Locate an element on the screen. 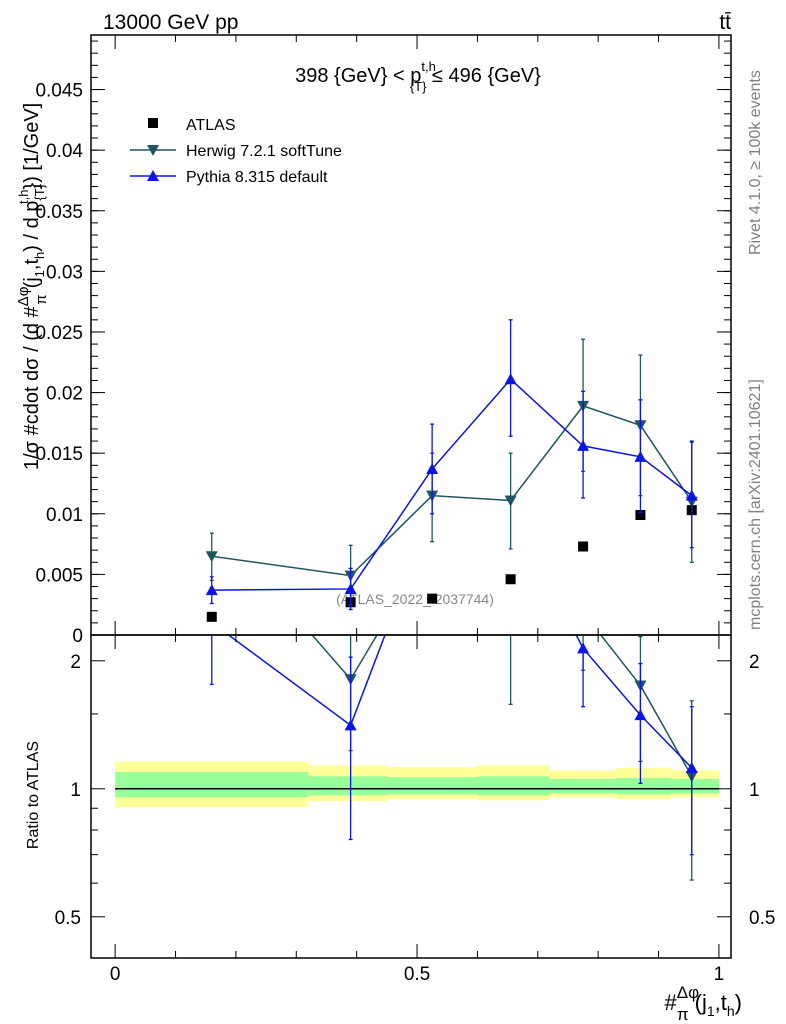 Image resolution: width=786 pixels, height=1024 pixels. chart-title: 398 {GeV} < pt,h {T} ≤ 496 {GeV} is located at coordinates (418, 76).